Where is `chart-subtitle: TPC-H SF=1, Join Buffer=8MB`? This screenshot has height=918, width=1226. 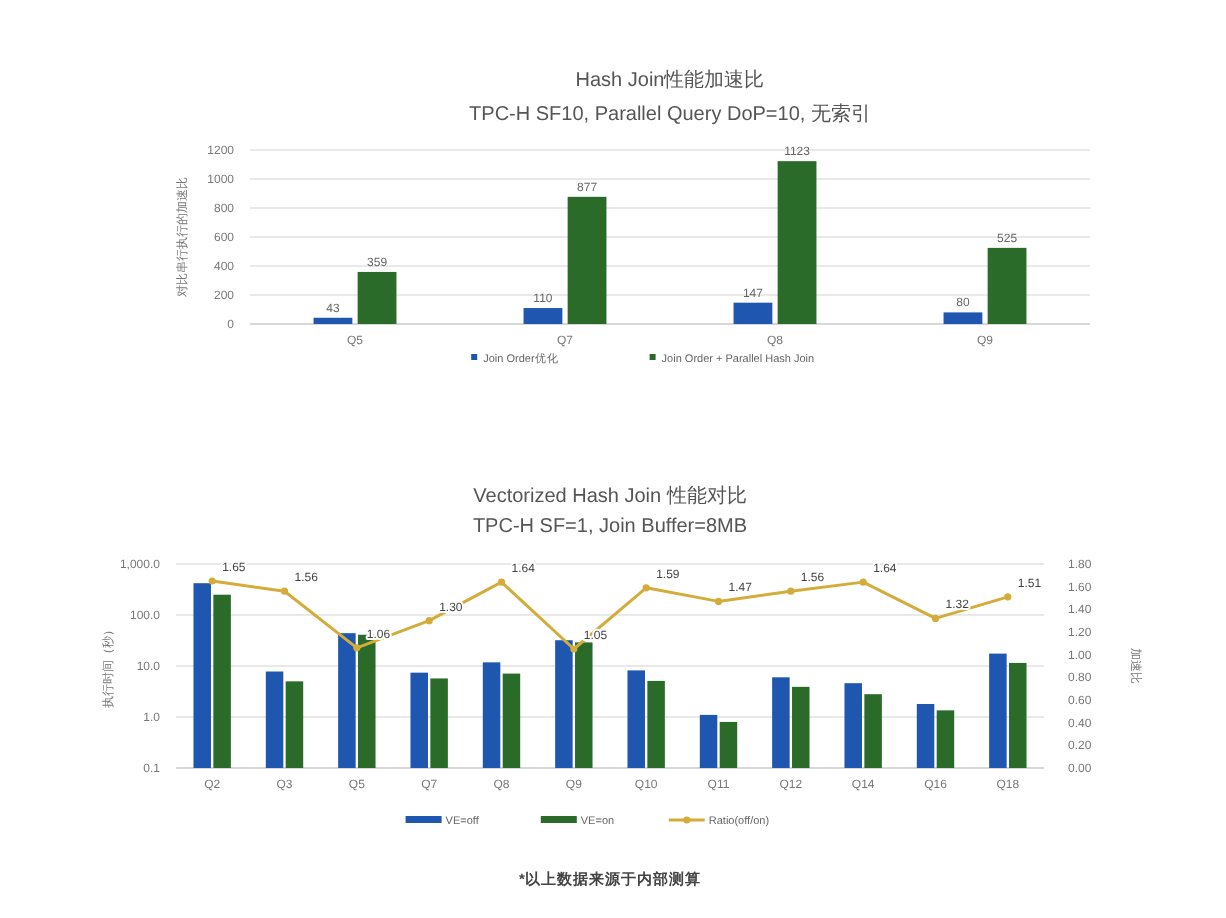
chart-subtitle: TPC-H SF=1, Join Buffer=8MB is located at coordinates (610, 527).